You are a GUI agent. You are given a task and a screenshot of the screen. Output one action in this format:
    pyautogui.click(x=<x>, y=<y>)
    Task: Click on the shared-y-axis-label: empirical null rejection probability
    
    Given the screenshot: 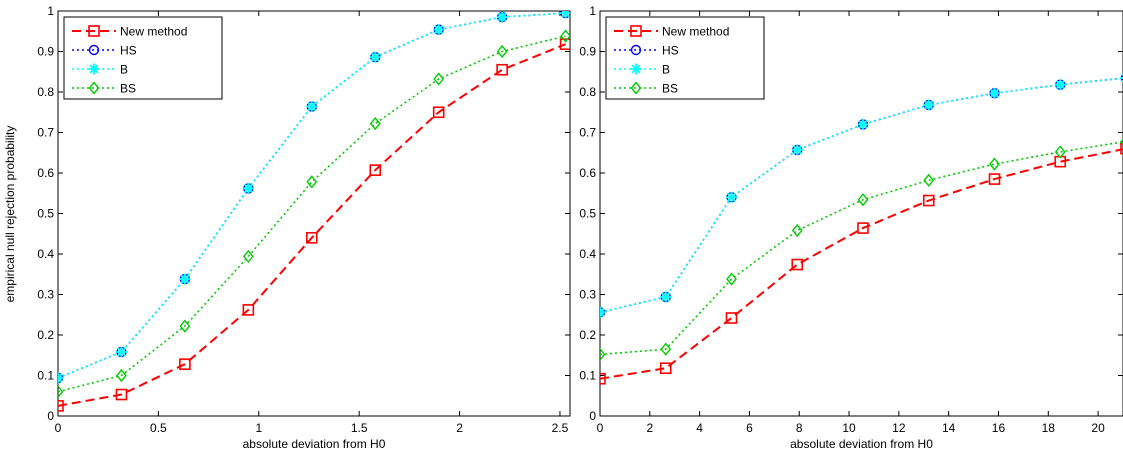 What is the action you would take?
    pyautogui.click(x=10, y=214)
    